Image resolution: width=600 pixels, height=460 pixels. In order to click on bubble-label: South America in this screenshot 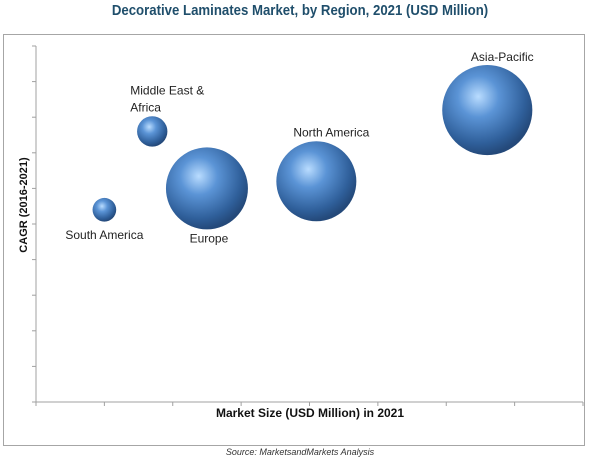, I will do `click(104, 235)`.